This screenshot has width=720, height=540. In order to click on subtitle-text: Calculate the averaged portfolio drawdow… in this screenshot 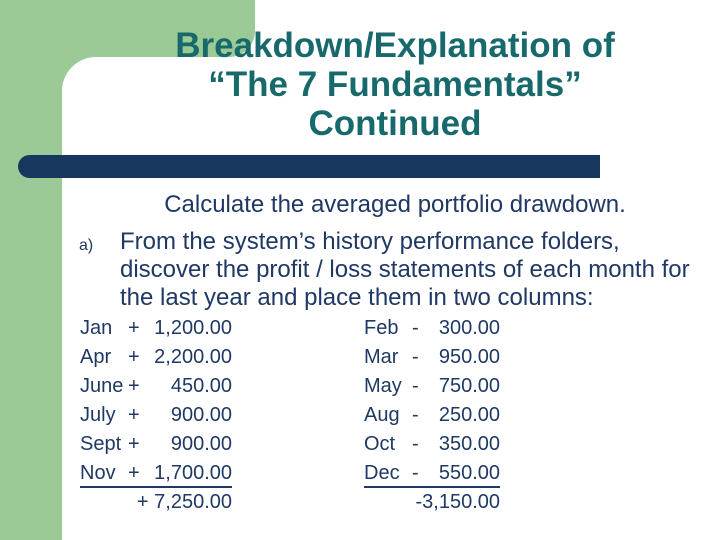, I will do `click(395, 204)`.